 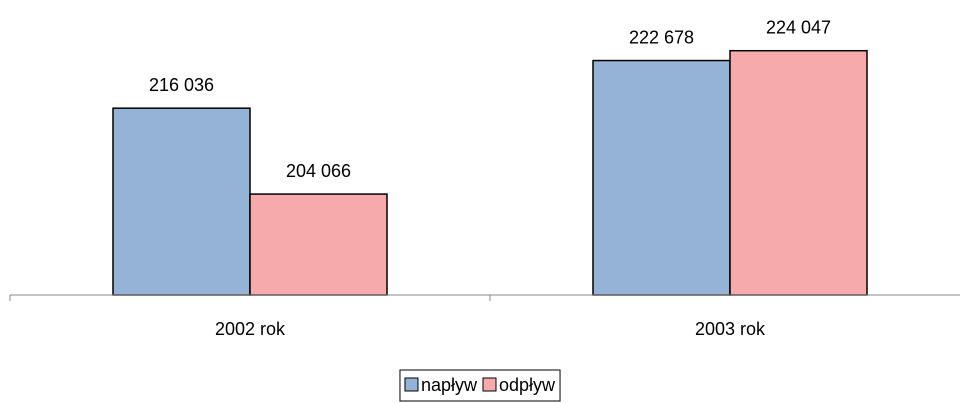 What do you see at coordinates (527, 385) in the screenshot?
I see `legend-label: odpływ` at bounding box center [527, 385].